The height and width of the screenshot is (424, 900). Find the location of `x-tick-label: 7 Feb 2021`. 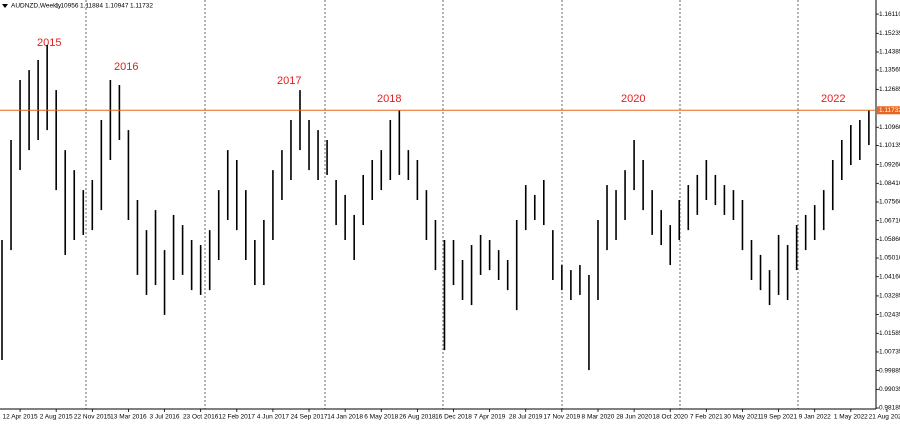

x-tick-label: 7 Feb 2021 is located at coordinates (706, 417).